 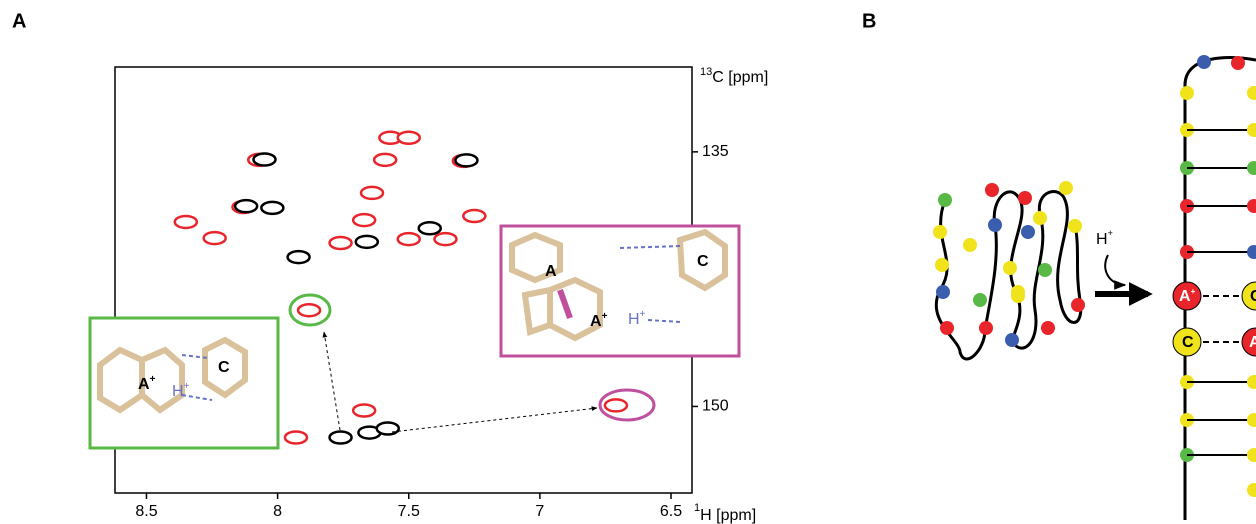 I want to click on inset-green: A+ C H+, so click(x=184, y=383).